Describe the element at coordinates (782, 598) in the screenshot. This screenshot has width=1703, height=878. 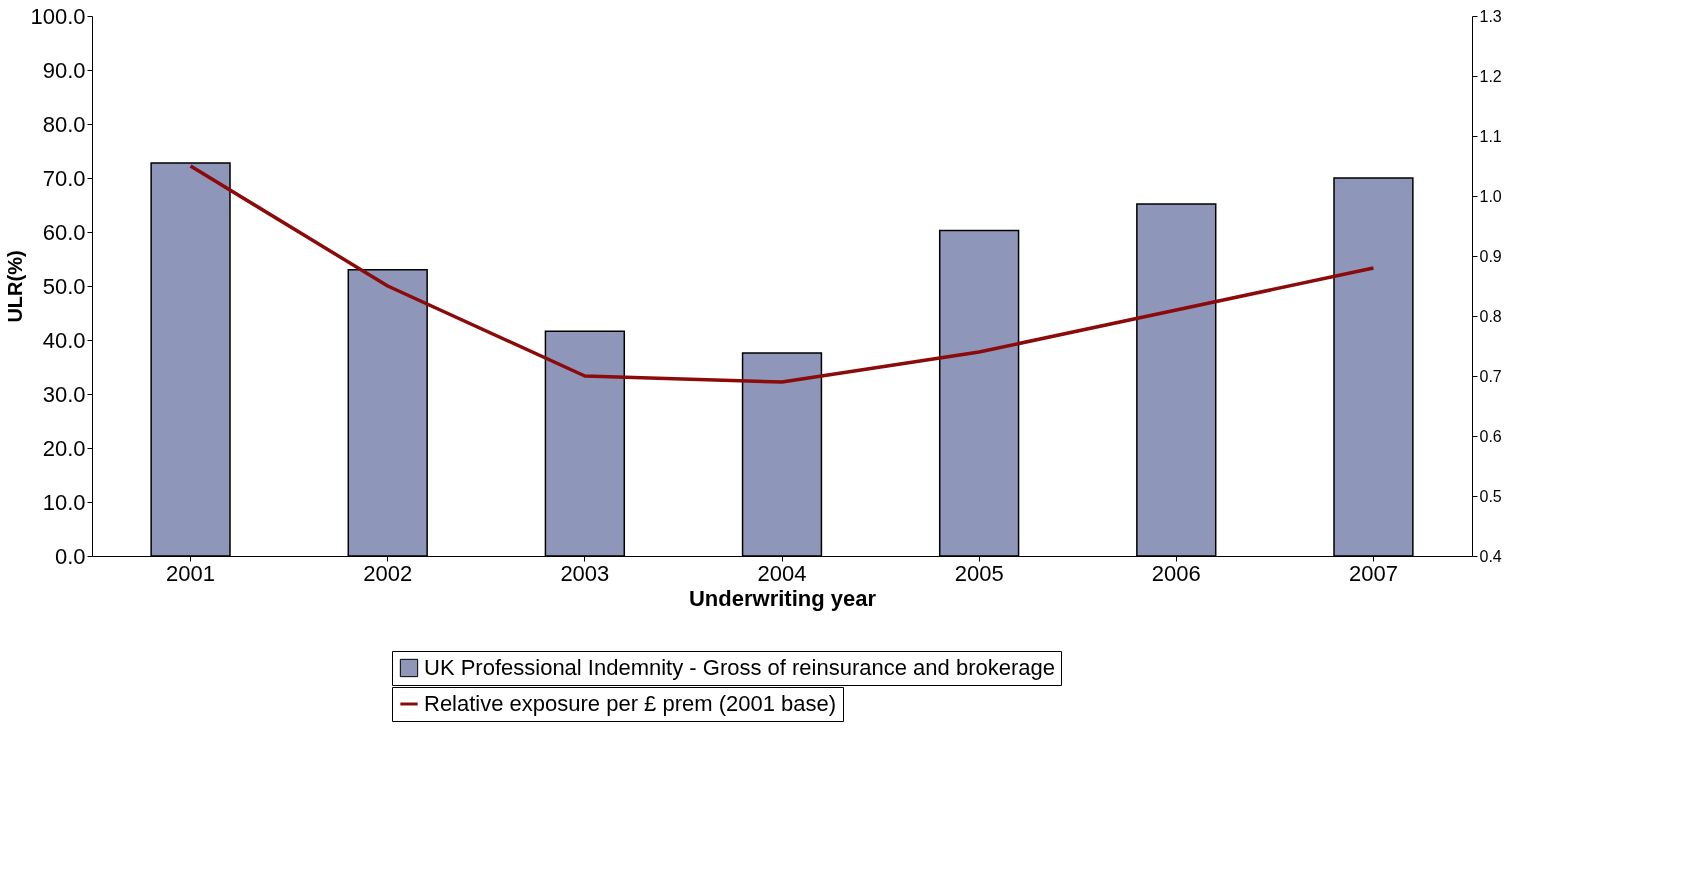
I see `x-axis-title: Underwriting year` at that location.